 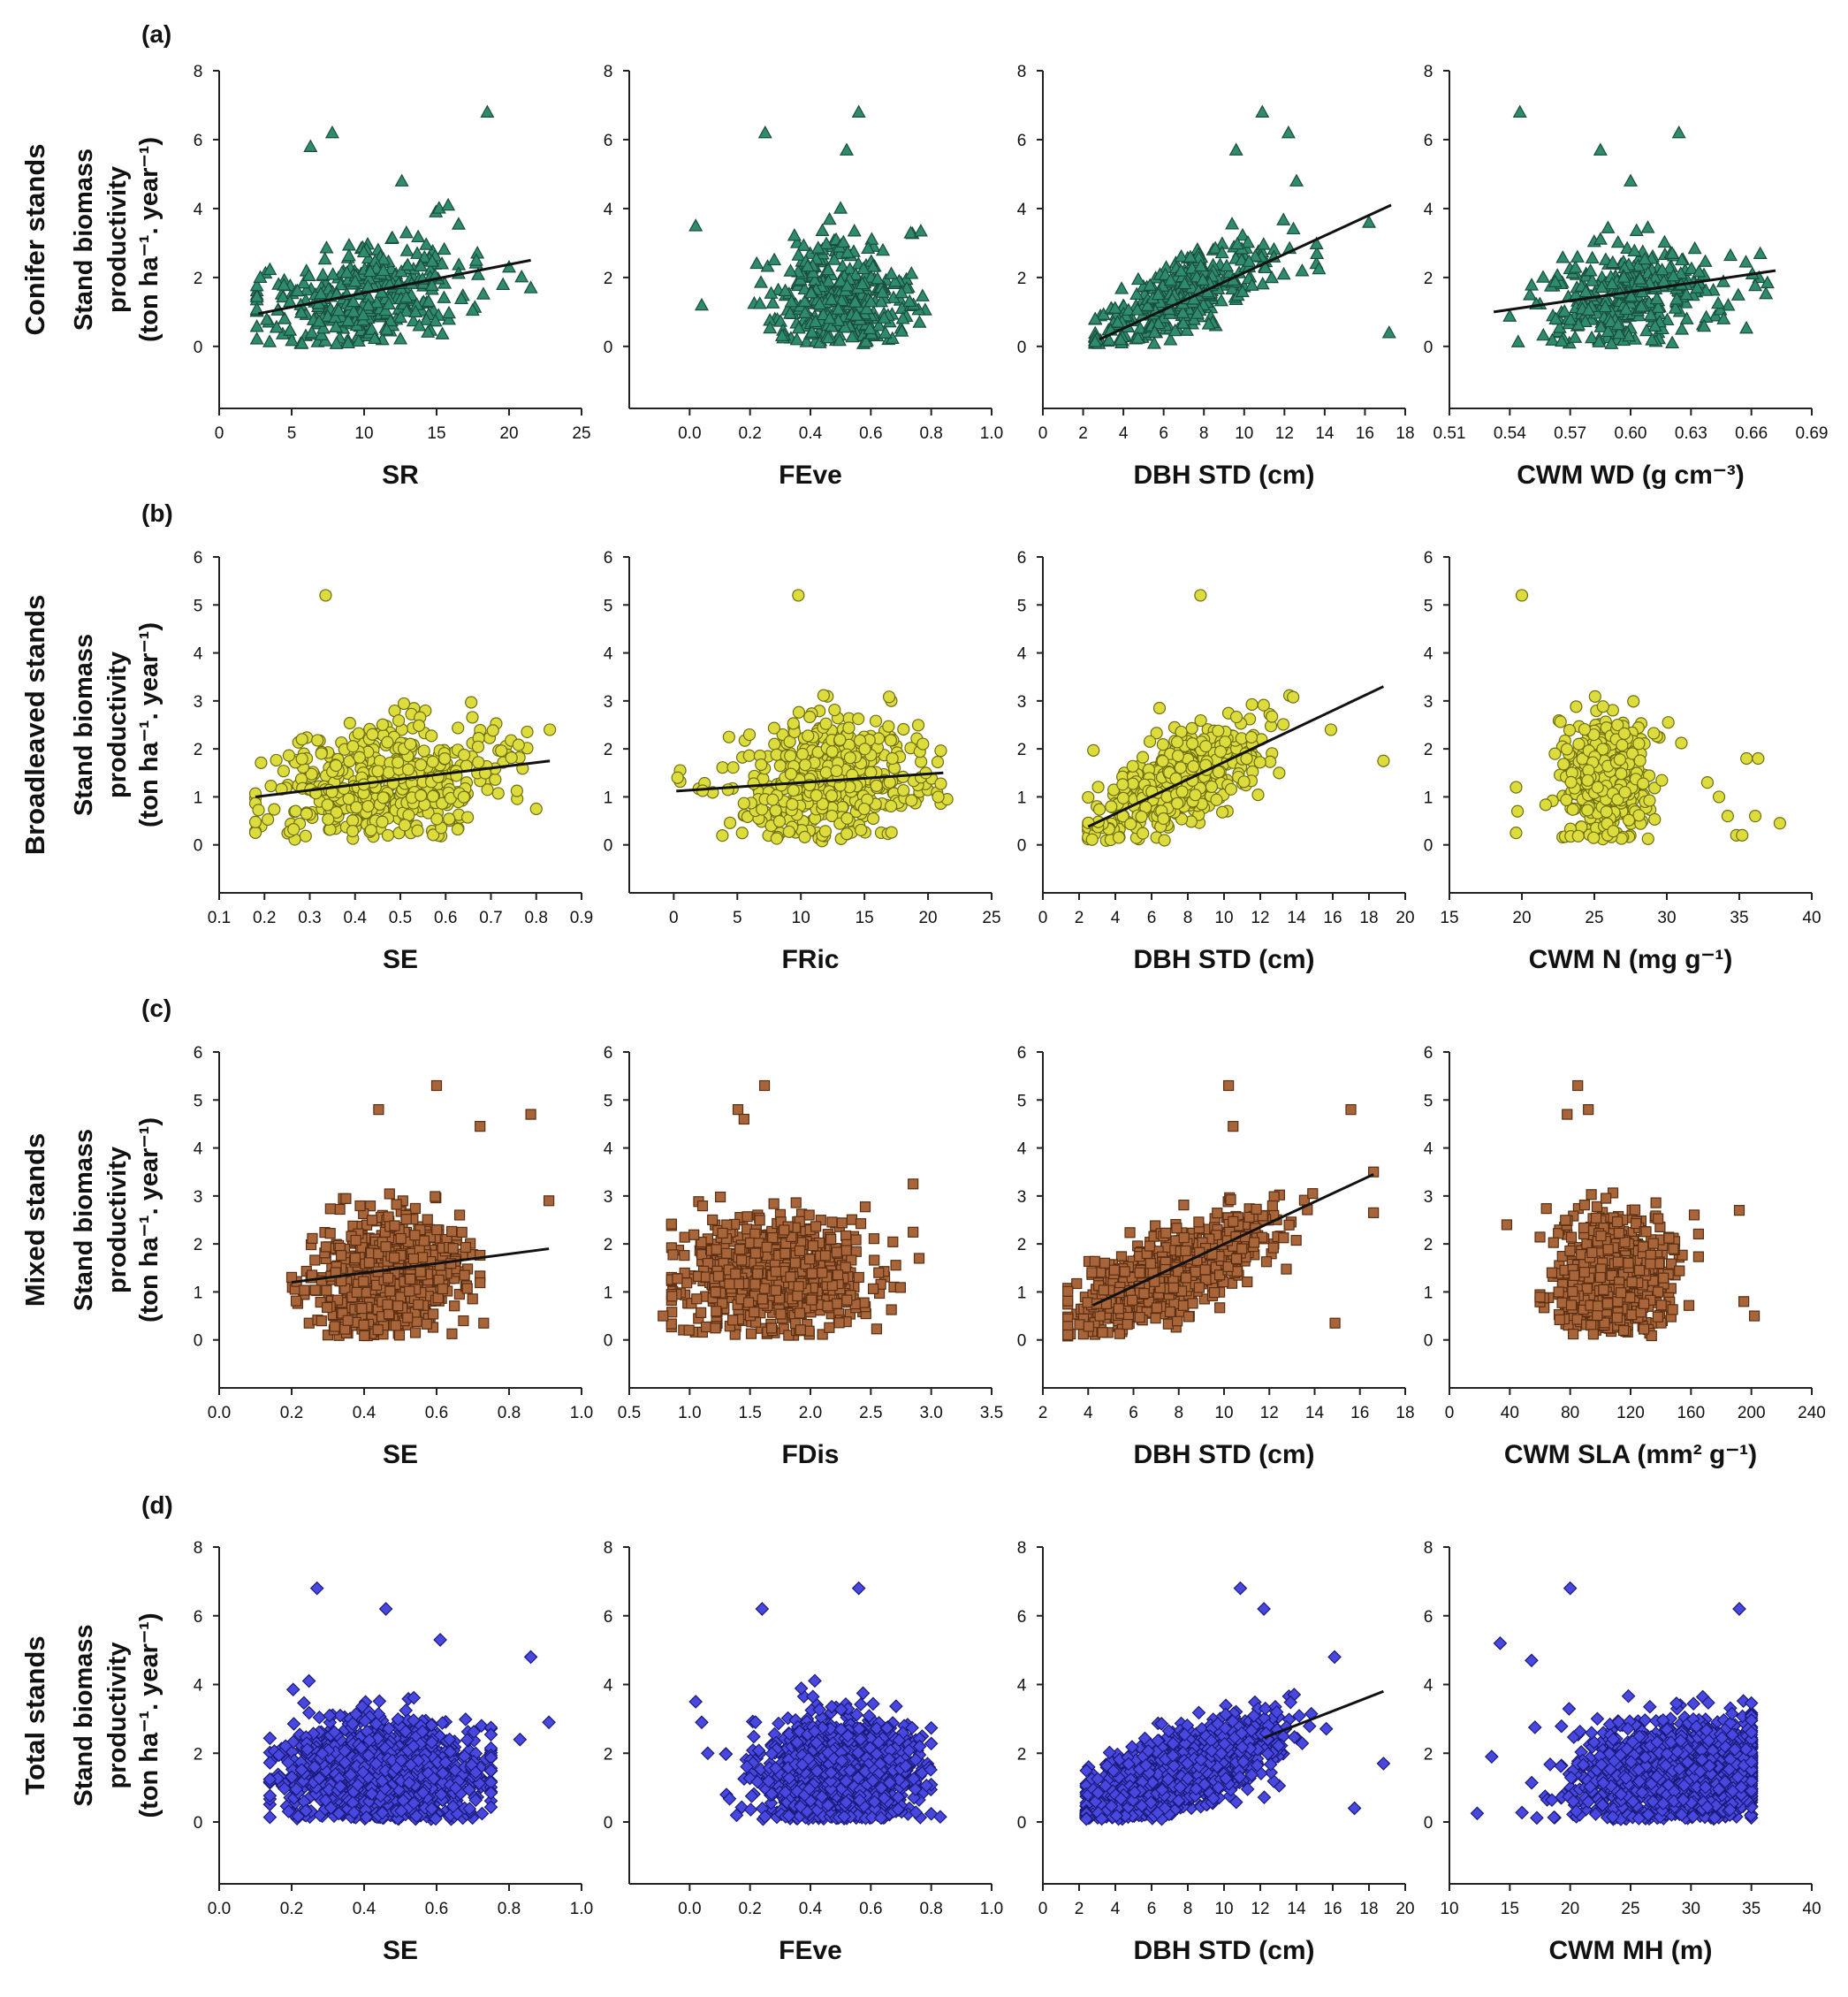 I want to click on y-tick-label: 1, so click(x=608, y=1293).